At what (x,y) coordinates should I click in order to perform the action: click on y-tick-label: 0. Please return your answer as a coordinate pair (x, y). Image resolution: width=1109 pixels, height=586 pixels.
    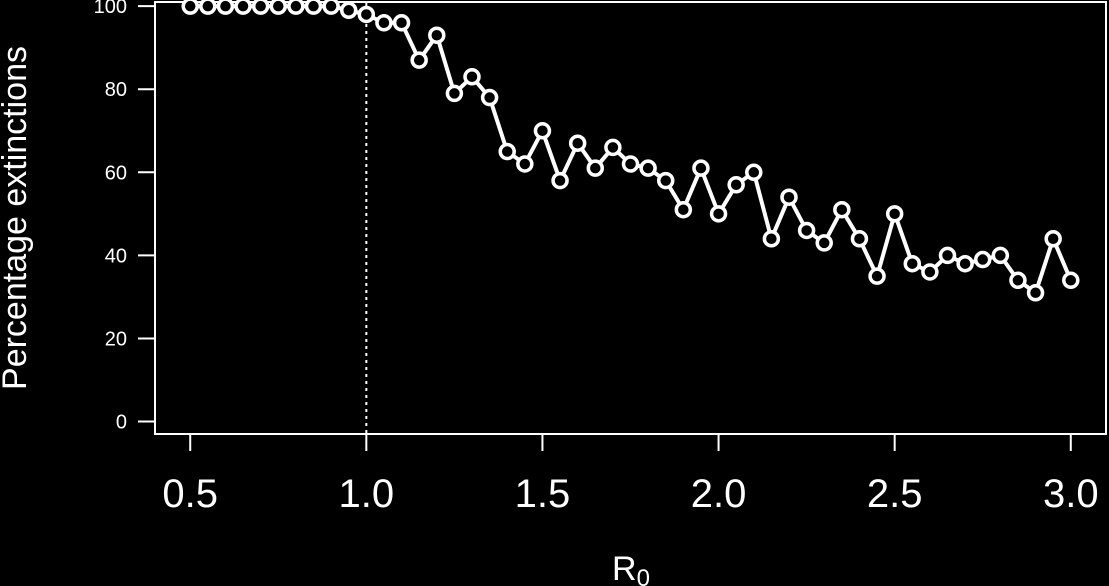
    Looking at the image, I should click on (121, 423).